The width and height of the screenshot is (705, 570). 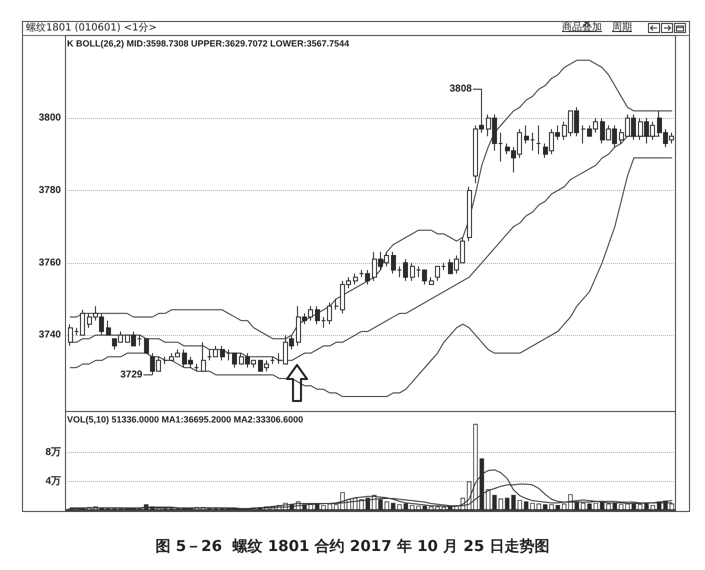 What do you see at coordinates (50, 262) in the screenshot?
I see `y-tick-label: 3760` at bounding box center [50, 262].